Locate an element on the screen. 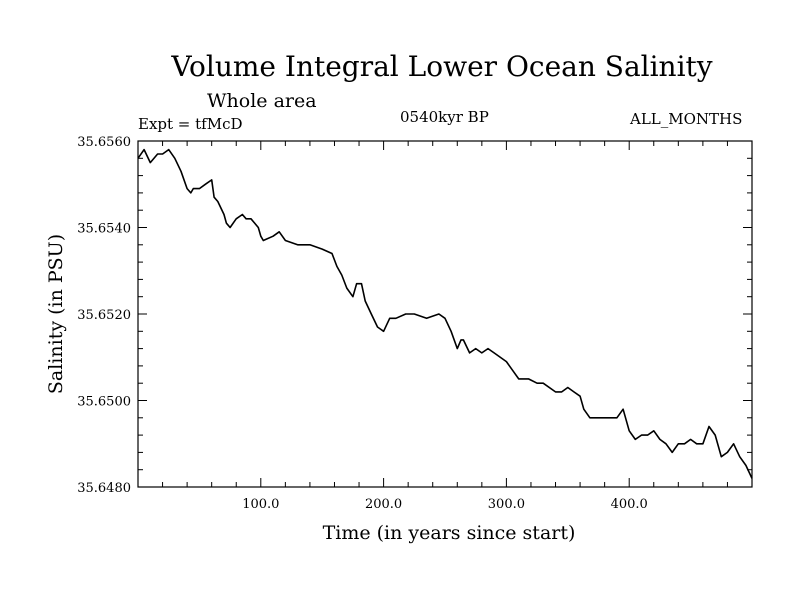 Image resolution: width=800 pixels, height=600 pixels. y-tick-label: 35.6500 is located at coordinates (104, 402).